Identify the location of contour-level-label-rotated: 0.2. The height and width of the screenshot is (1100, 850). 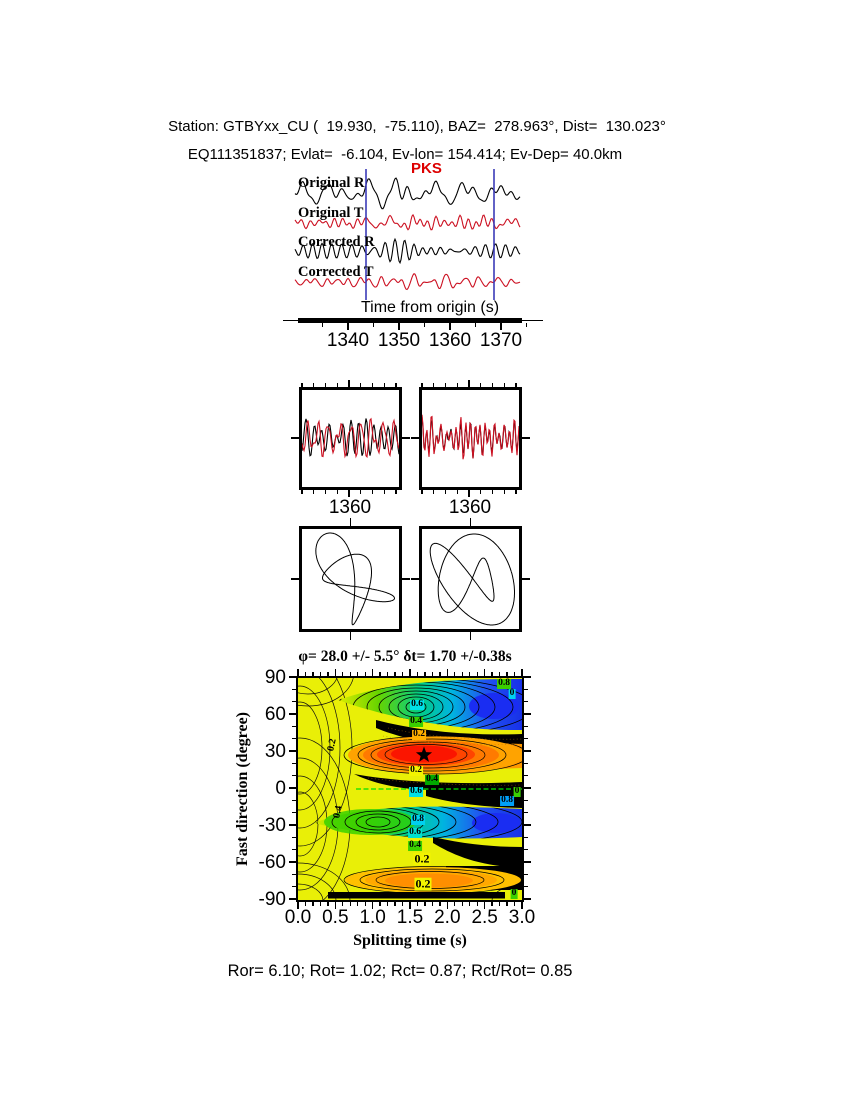
(332, 745).